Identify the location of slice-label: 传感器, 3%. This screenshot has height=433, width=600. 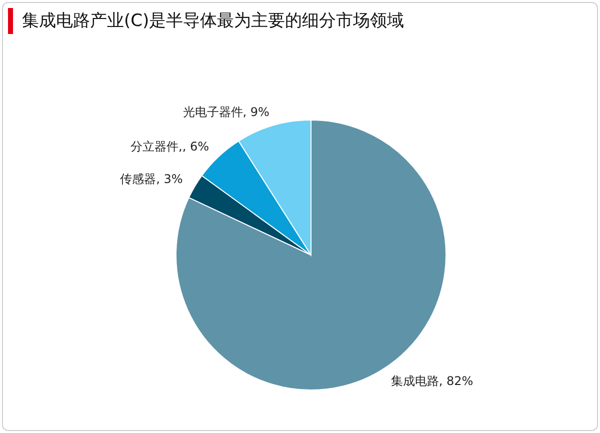
(151, 179).